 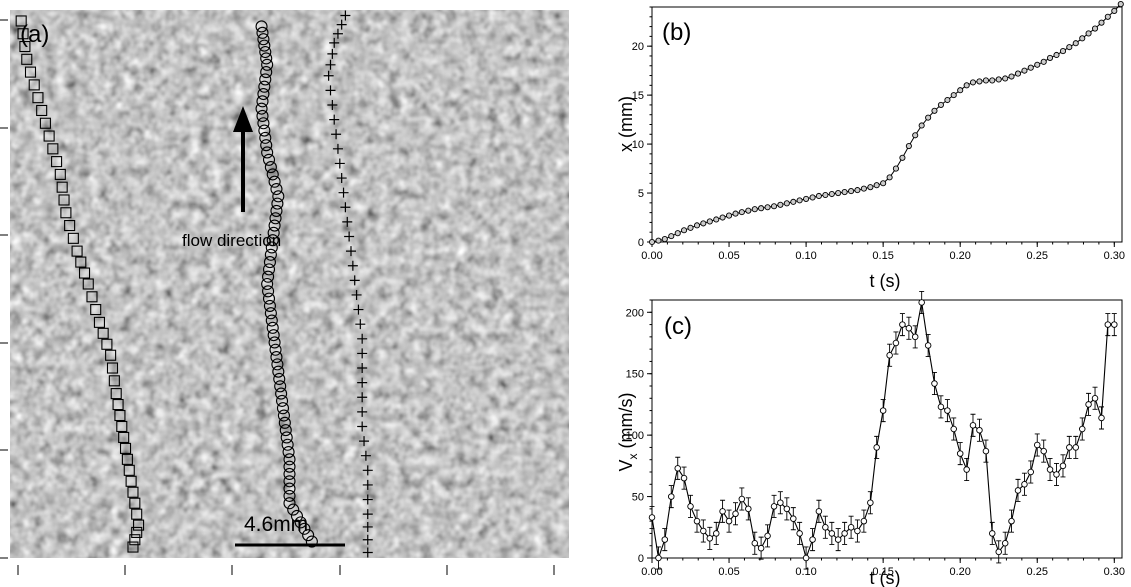 What do you see at coordinates (728, 572) in the screenshot?
I see `x-tick-label: 0.05` at bounding box center [728, 572].